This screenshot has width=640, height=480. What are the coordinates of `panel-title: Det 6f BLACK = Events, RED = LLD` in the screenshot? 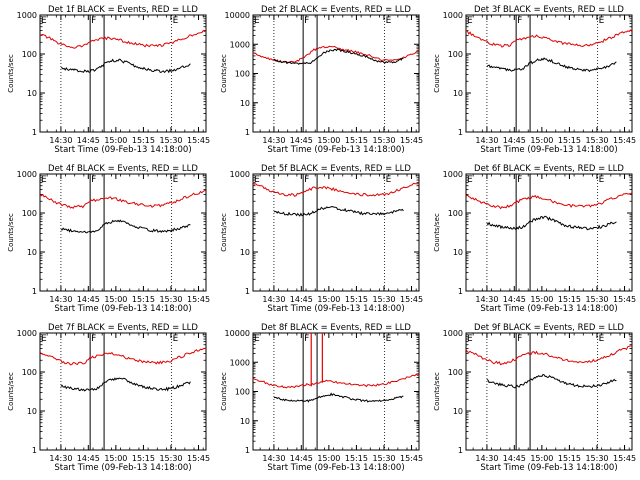 It's located at (549, 169).